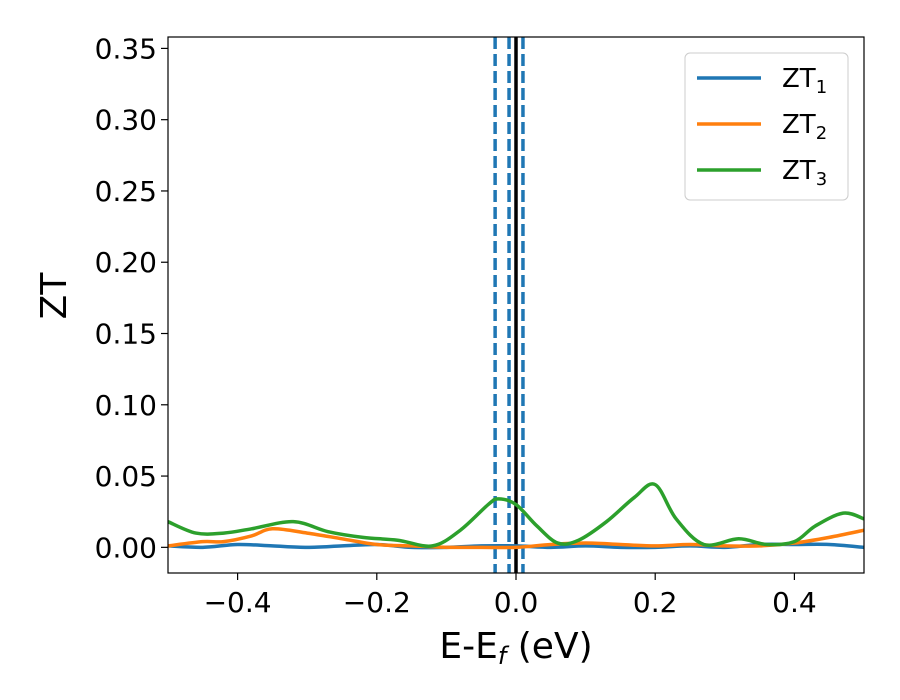 The image size is (900, 700). I want to click on x-axis-label-main: E-E, so click(468, 646).